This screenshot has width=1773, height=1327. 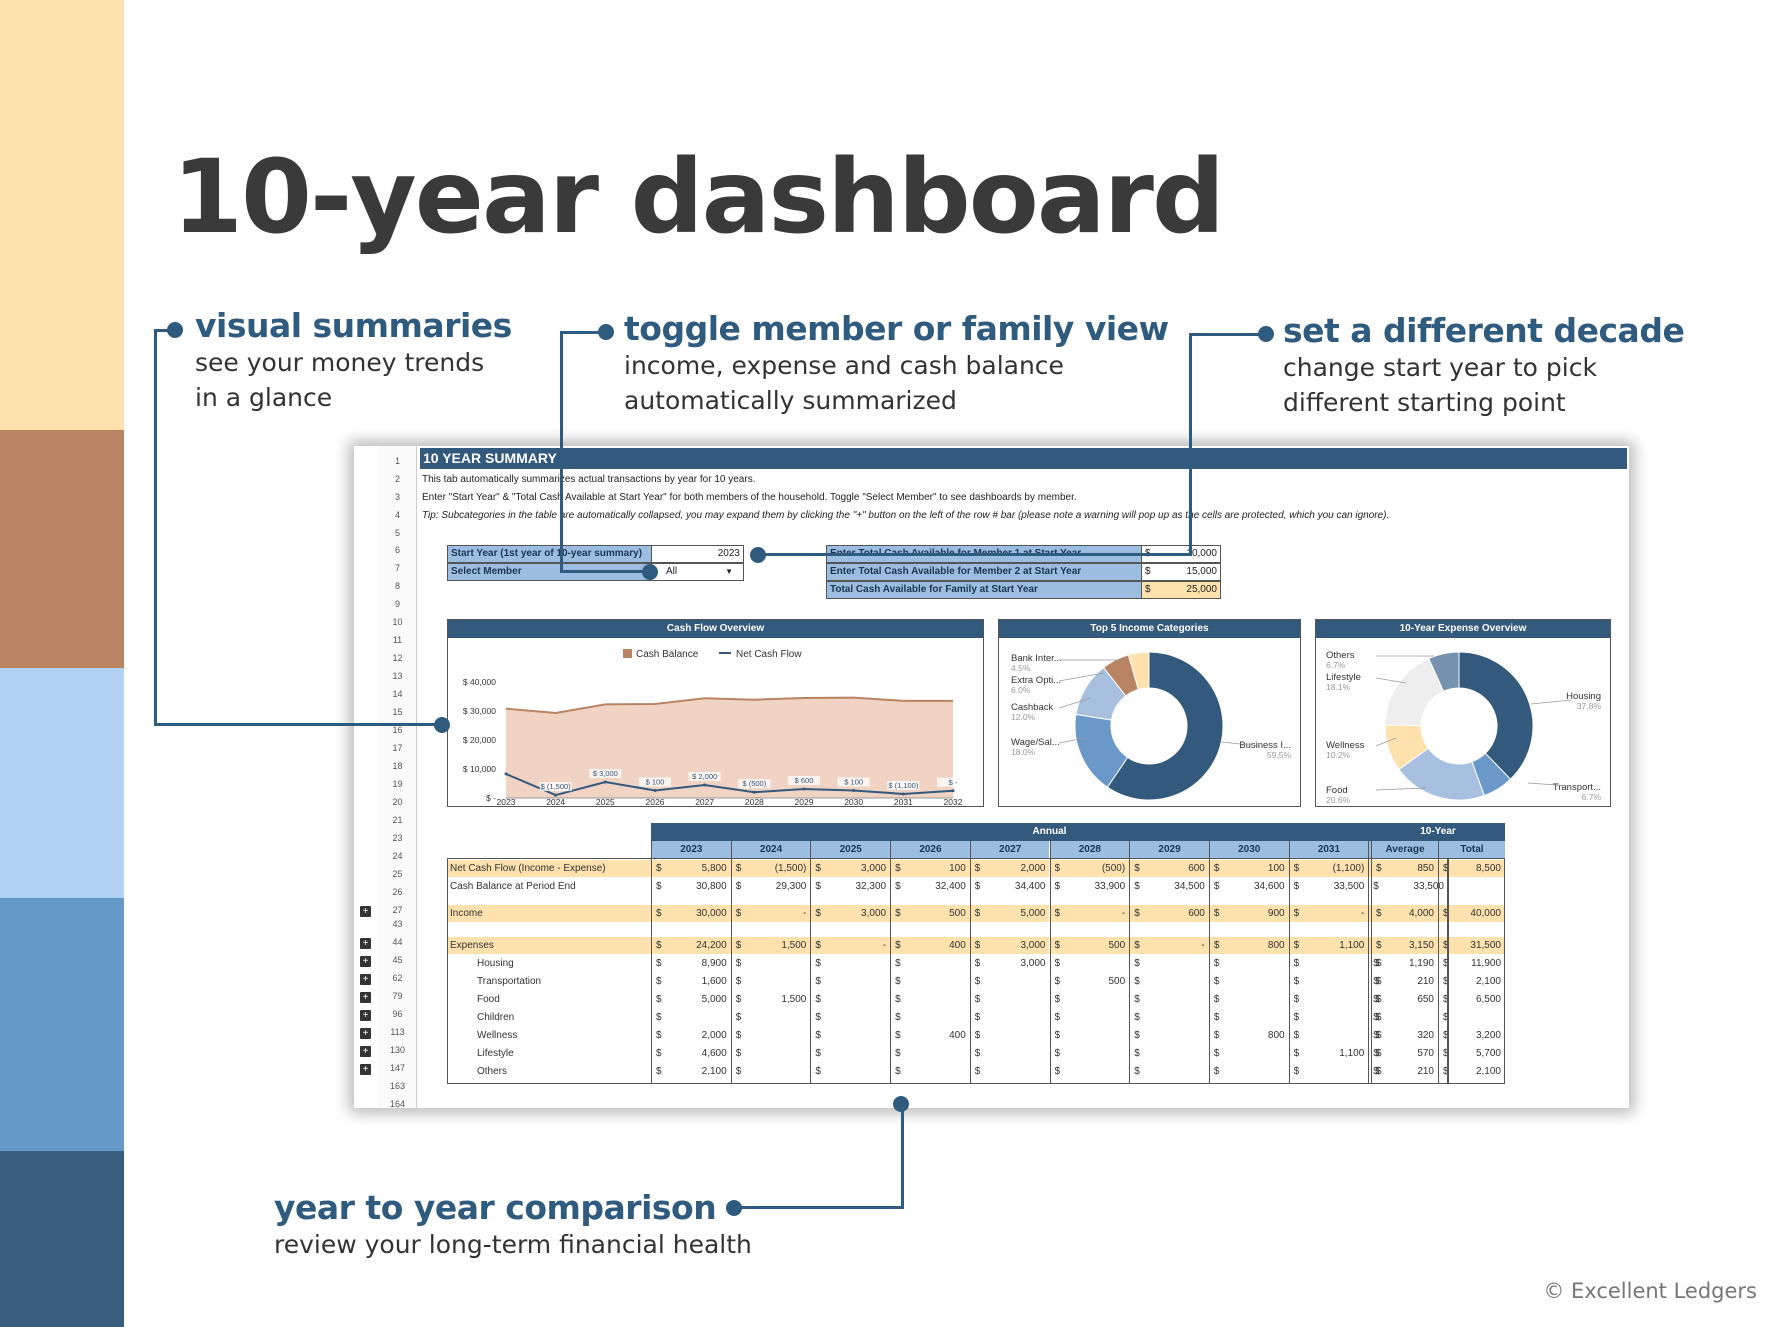 I want to click on data-label: $ 600, so click(x=804, y=780).